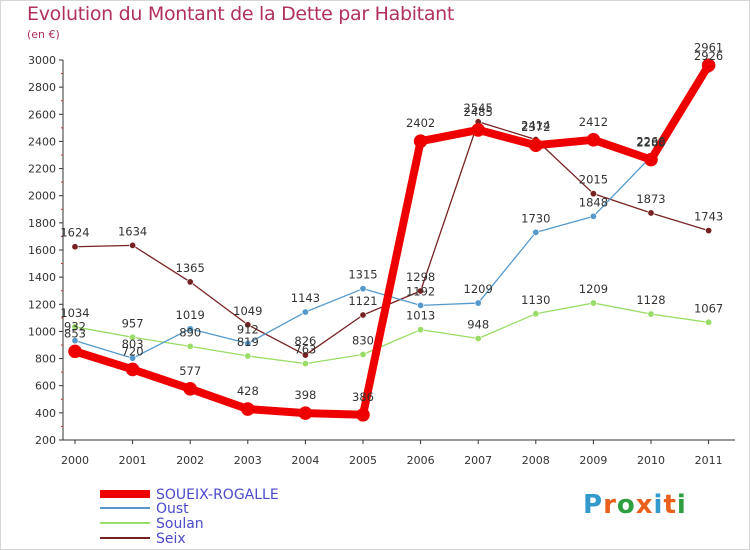  Describe the element at coordinates (709, 460) in the screenshot. I see `x-tick-label: 2011` at that location.